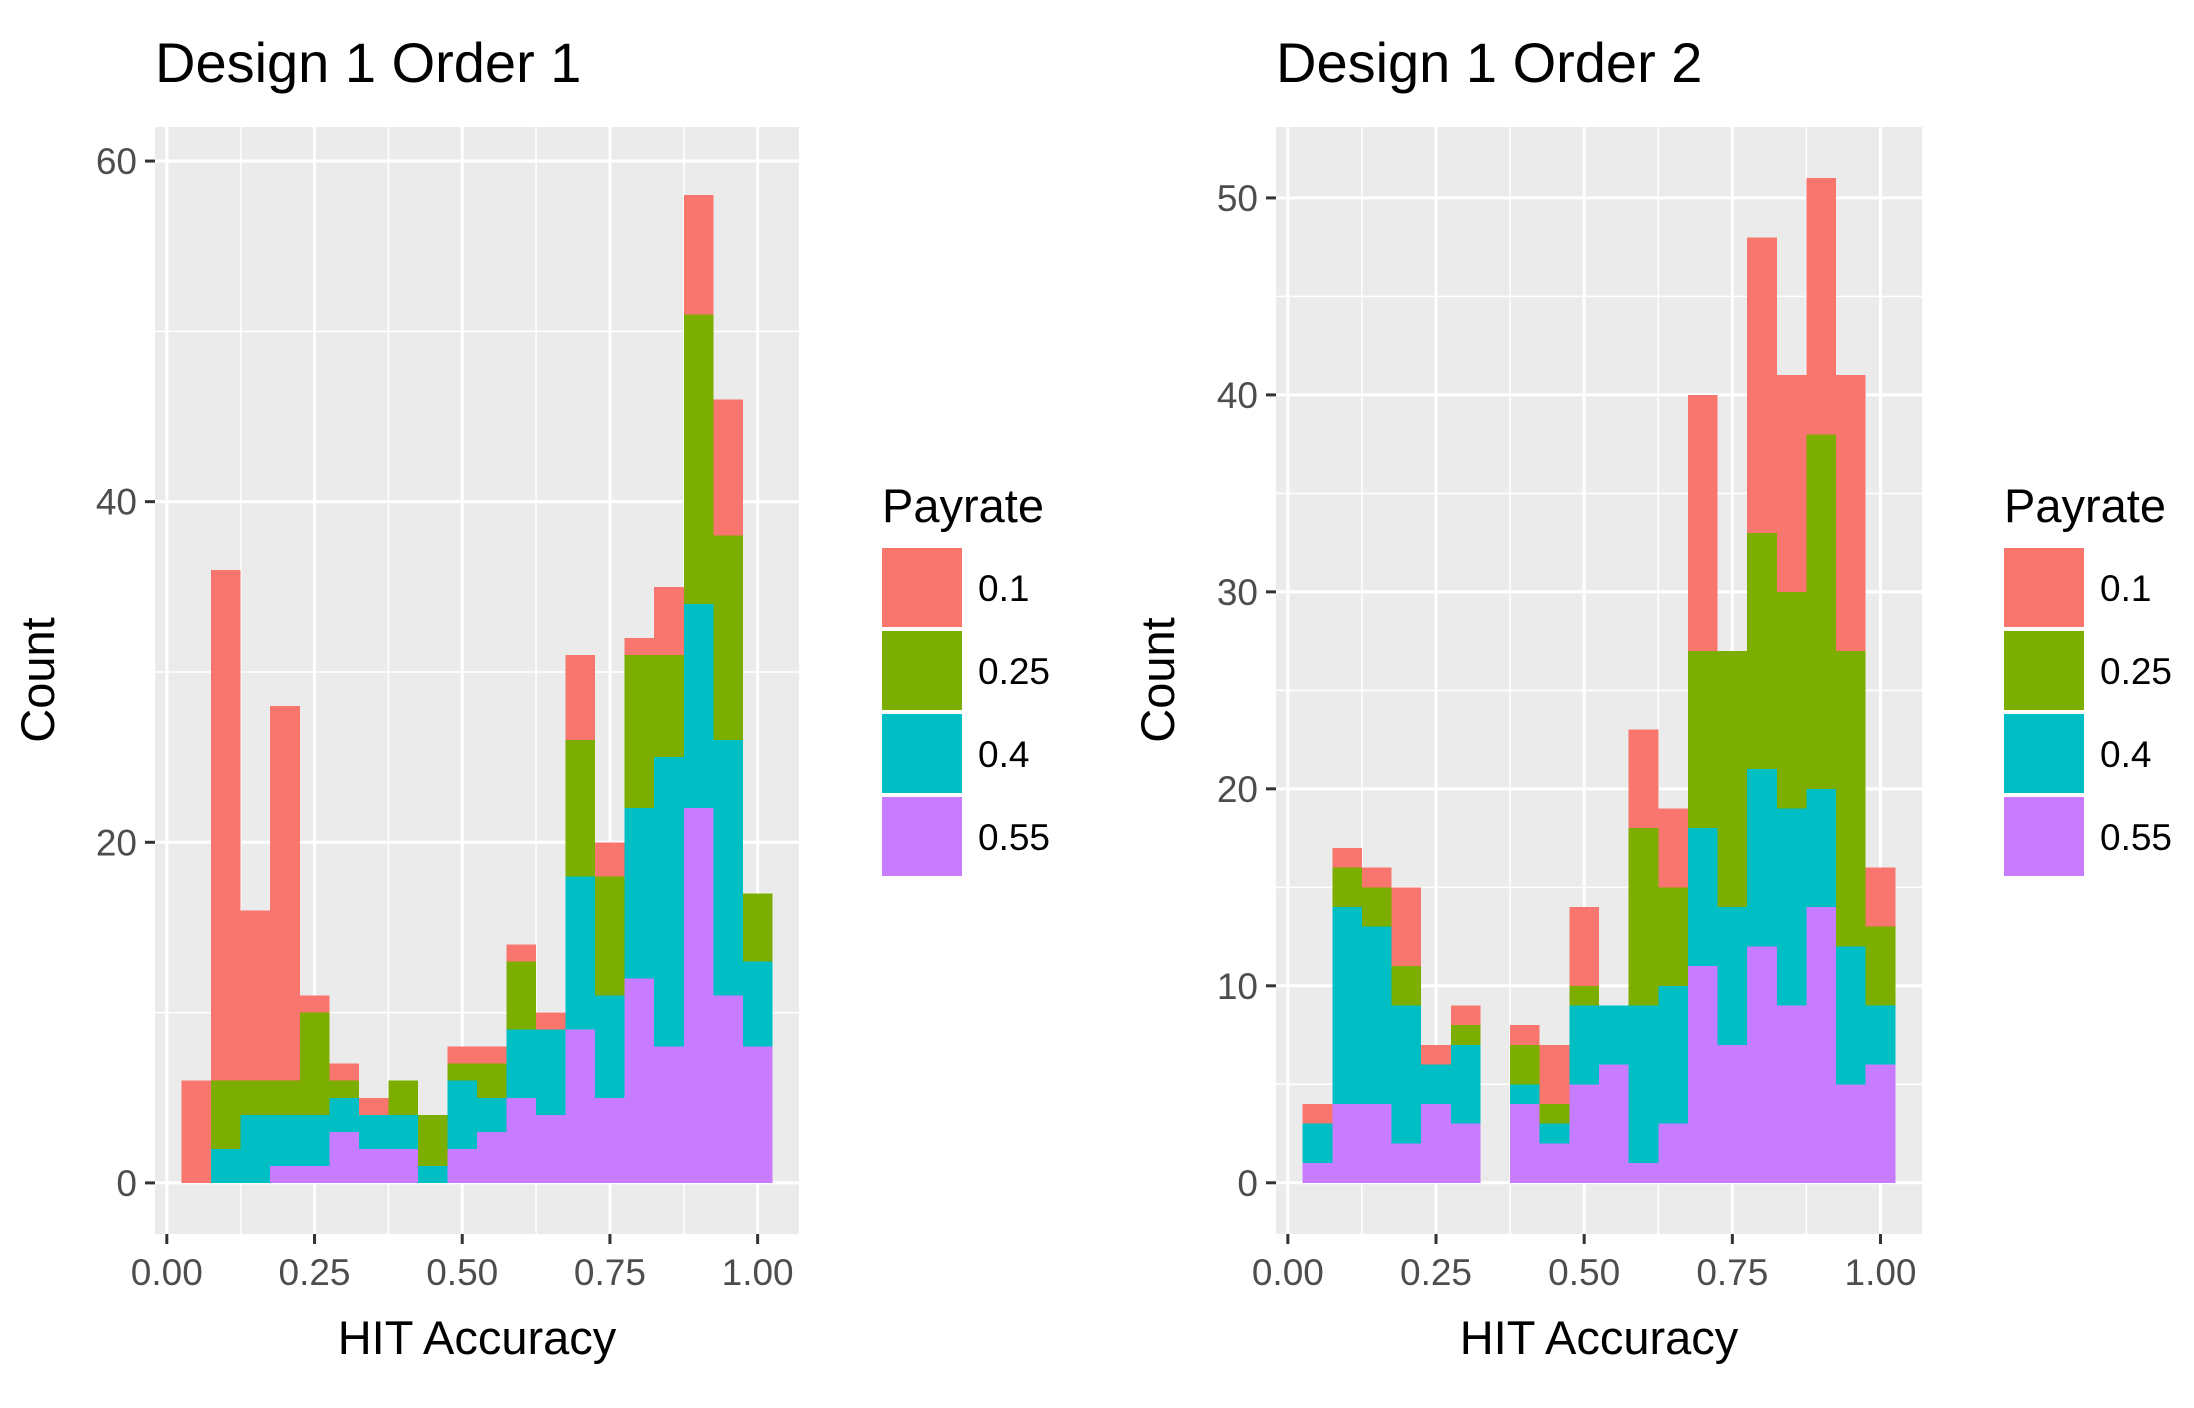 The image size is (2194, 1408). I want to click on x-tick-label: 1.00, so click(1881, 1272).